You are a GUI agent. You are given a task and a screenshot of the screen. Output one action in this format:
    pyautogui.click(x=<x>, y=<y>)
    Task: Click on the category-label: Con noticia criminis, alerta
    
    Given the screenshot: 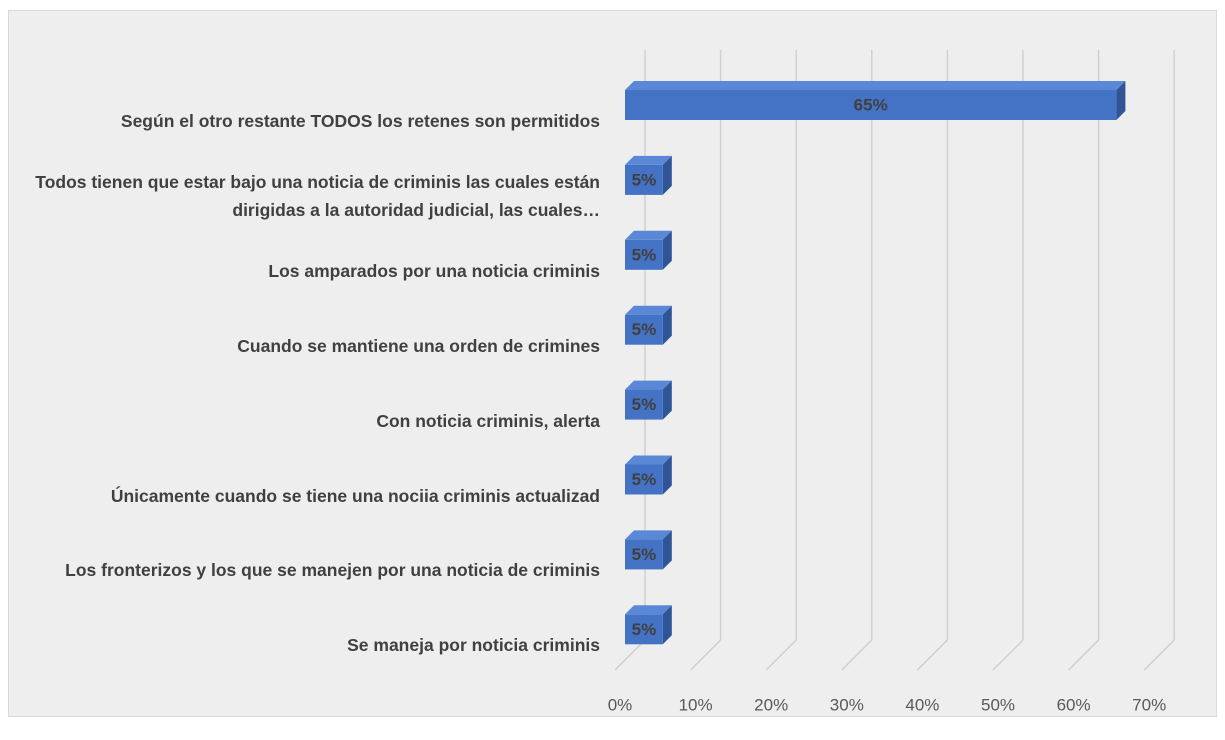 What is the action you would take?
    pyautogui.click(x=488, y=420)
    